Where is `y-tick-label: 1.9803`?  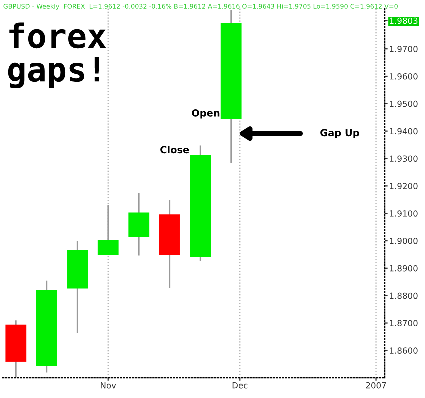 y-tick-label: 1.9803 is located at coordinates (404, 21).